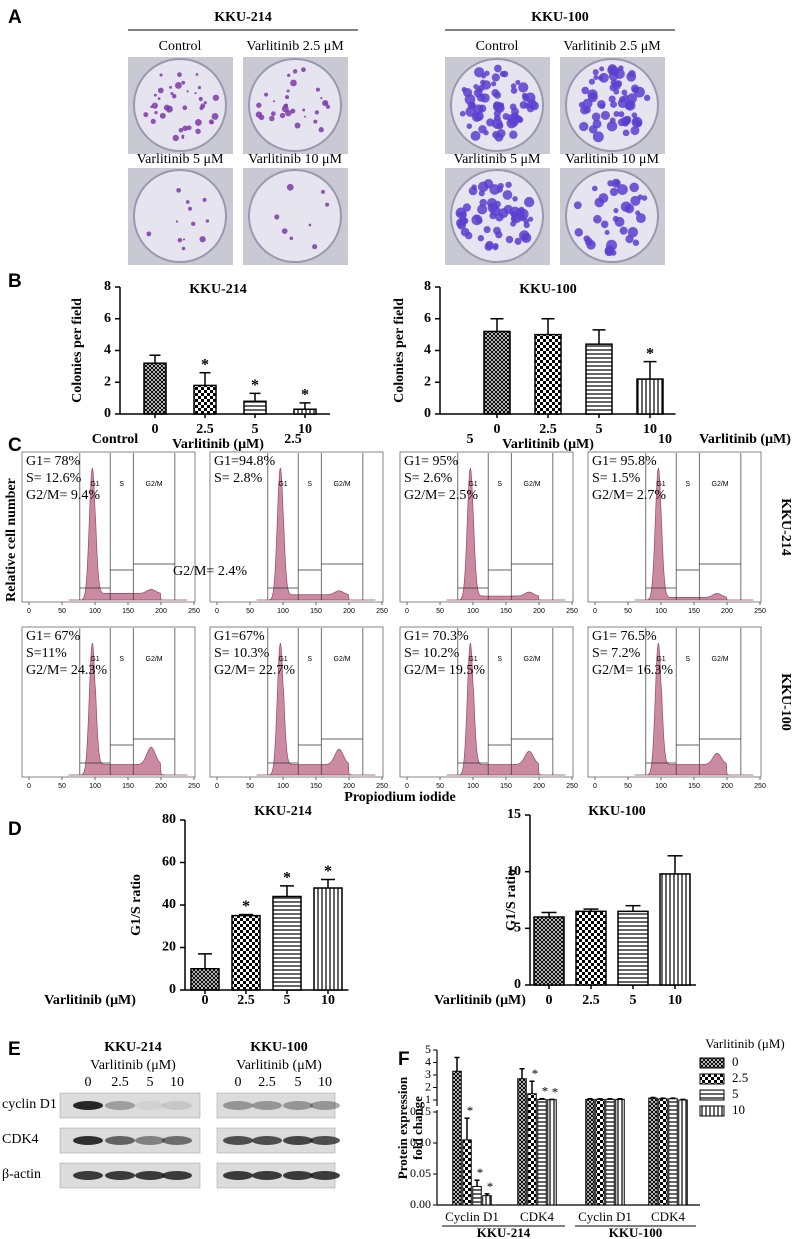  What do you see at coordinates (21, 1174) in the screenshot?
I see `protein-label: β-actin` at bounding box center [21, 1174].